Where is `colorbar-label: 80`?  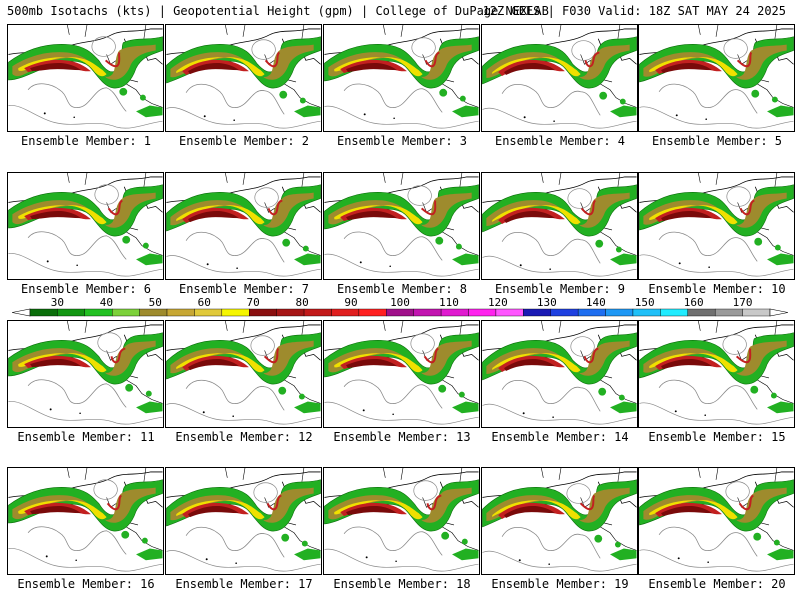
colorbar-label: 80 is located at coordinates (301, 302).